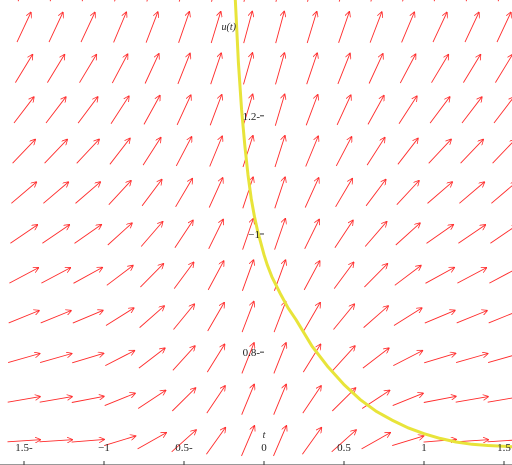 The width and height of the screenshot is (512, 465). I want to click on x-ticks: 1.5- −1 0.5- 0 0.5 1 1.5, so click(263, 453).